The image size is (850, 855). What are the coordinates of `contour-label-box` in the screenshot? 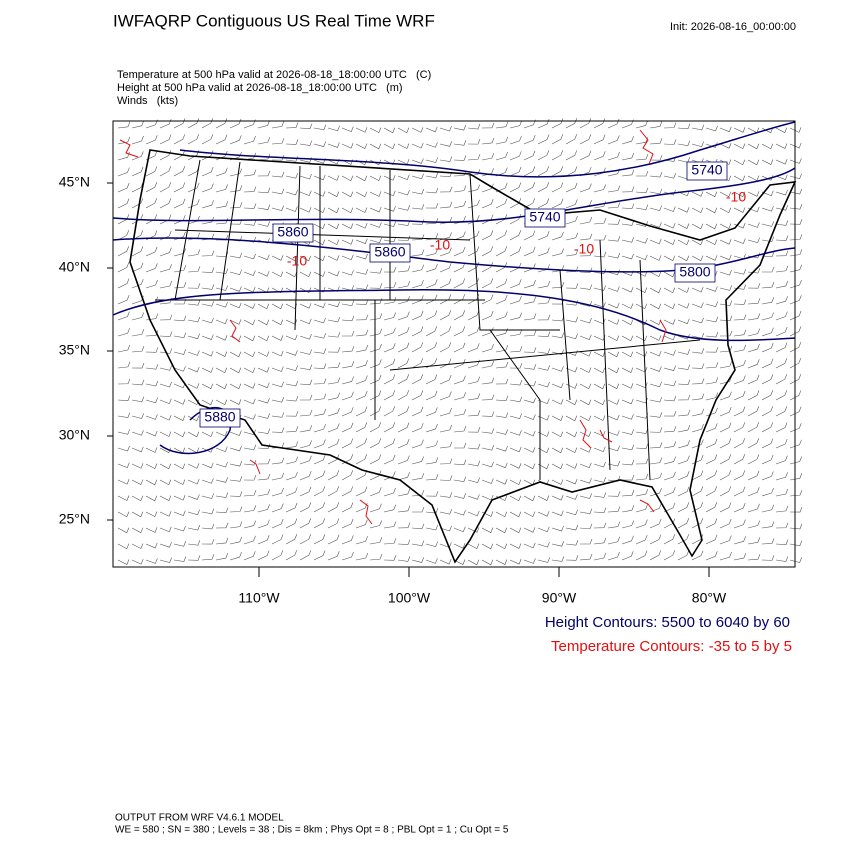 It's located at (293, 233).